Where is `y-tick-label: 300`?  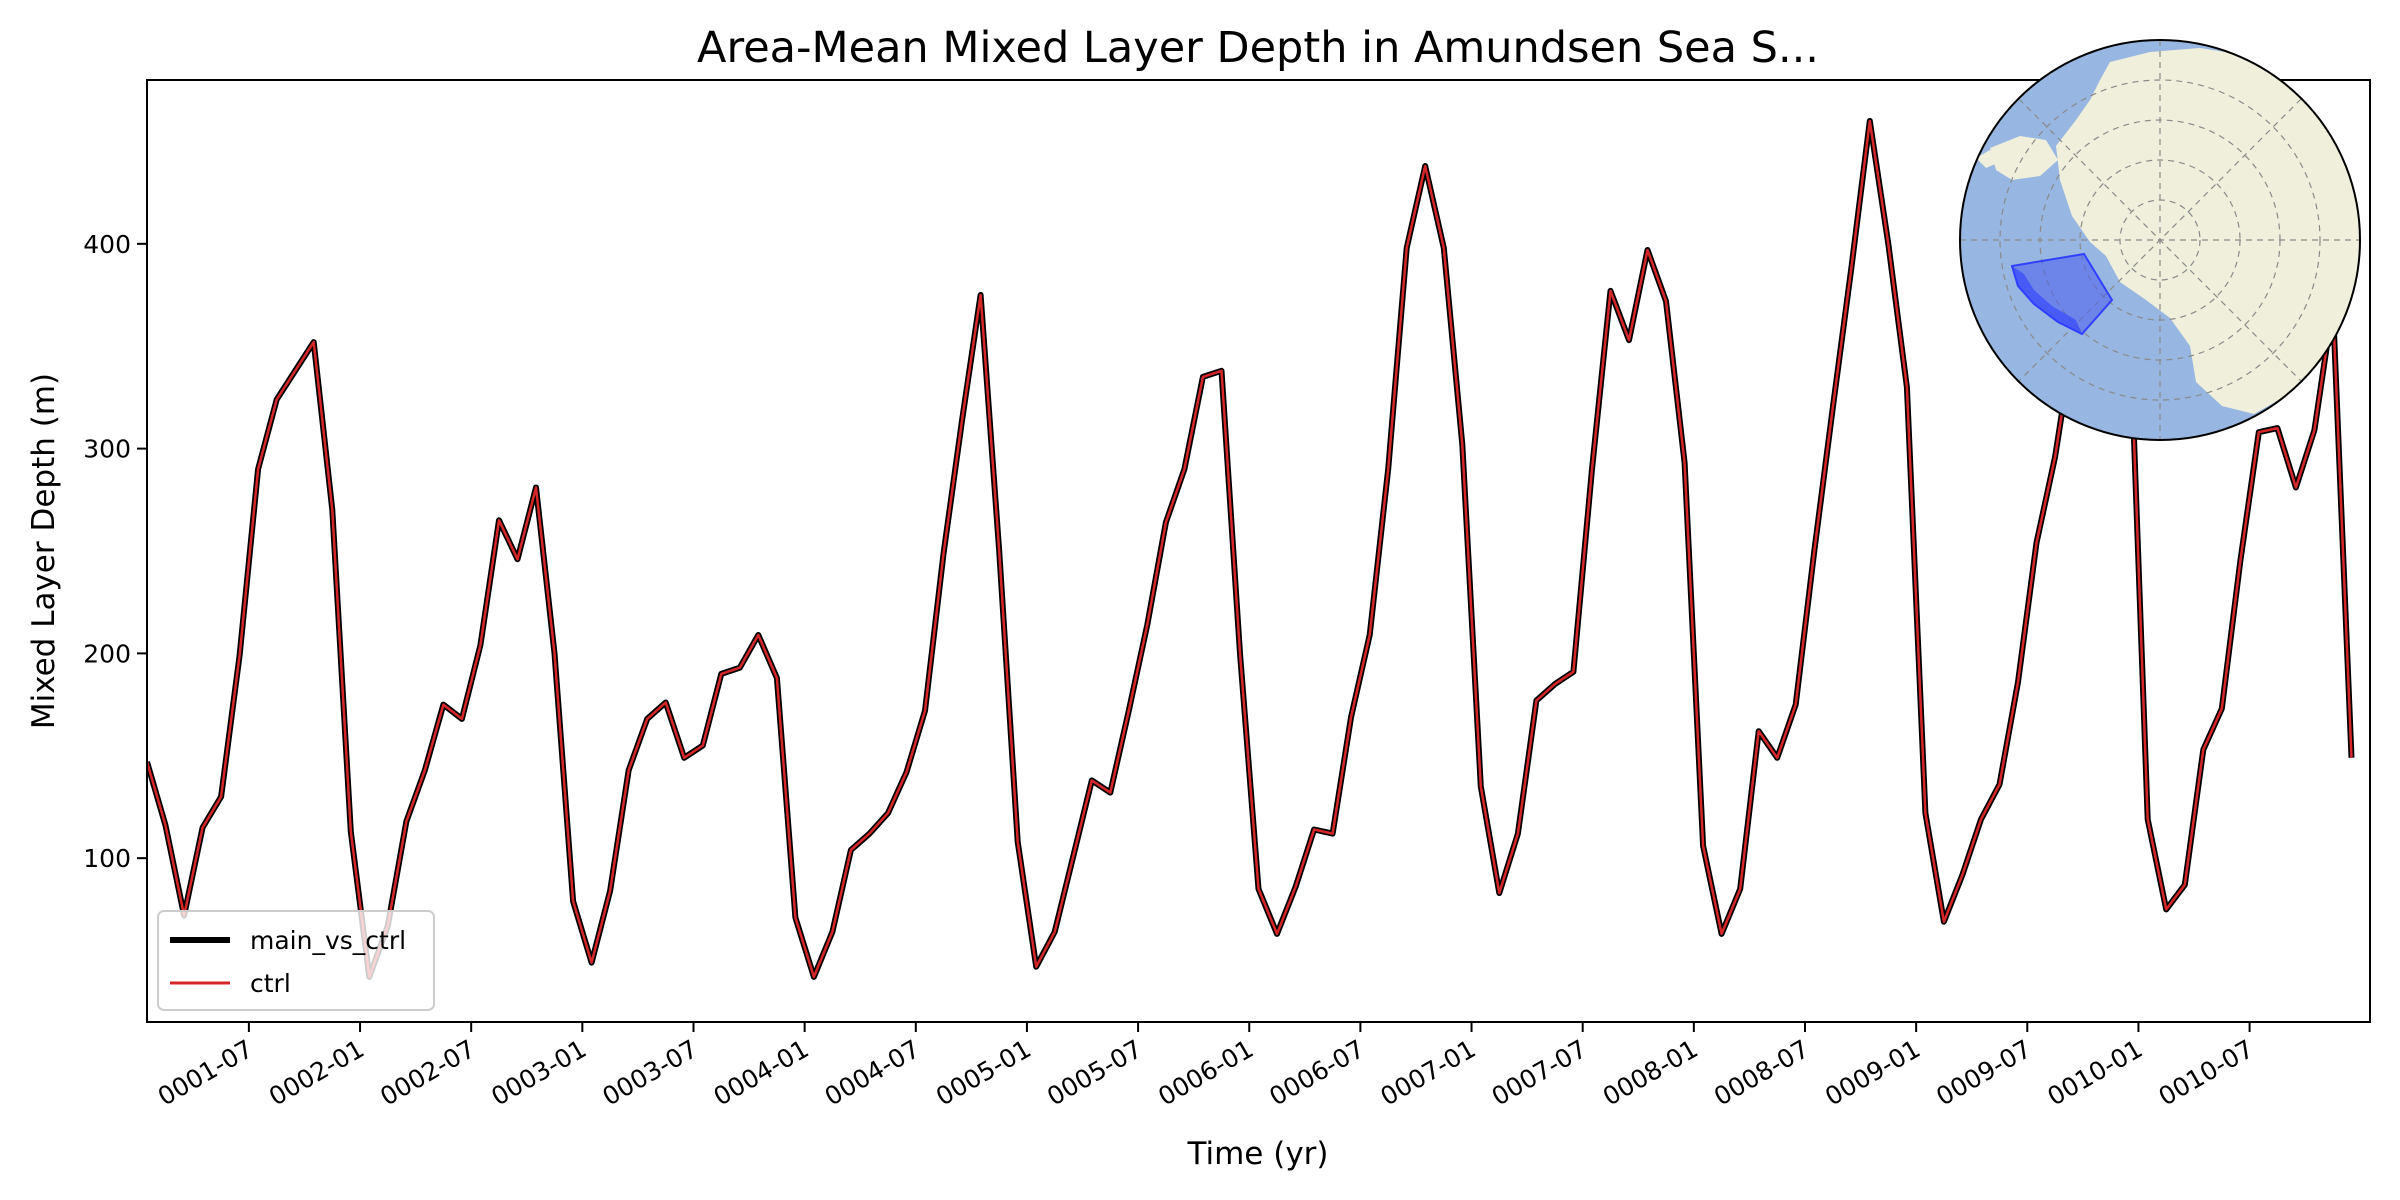 y-tick-label: 300 is located at coordinates (107, 449).